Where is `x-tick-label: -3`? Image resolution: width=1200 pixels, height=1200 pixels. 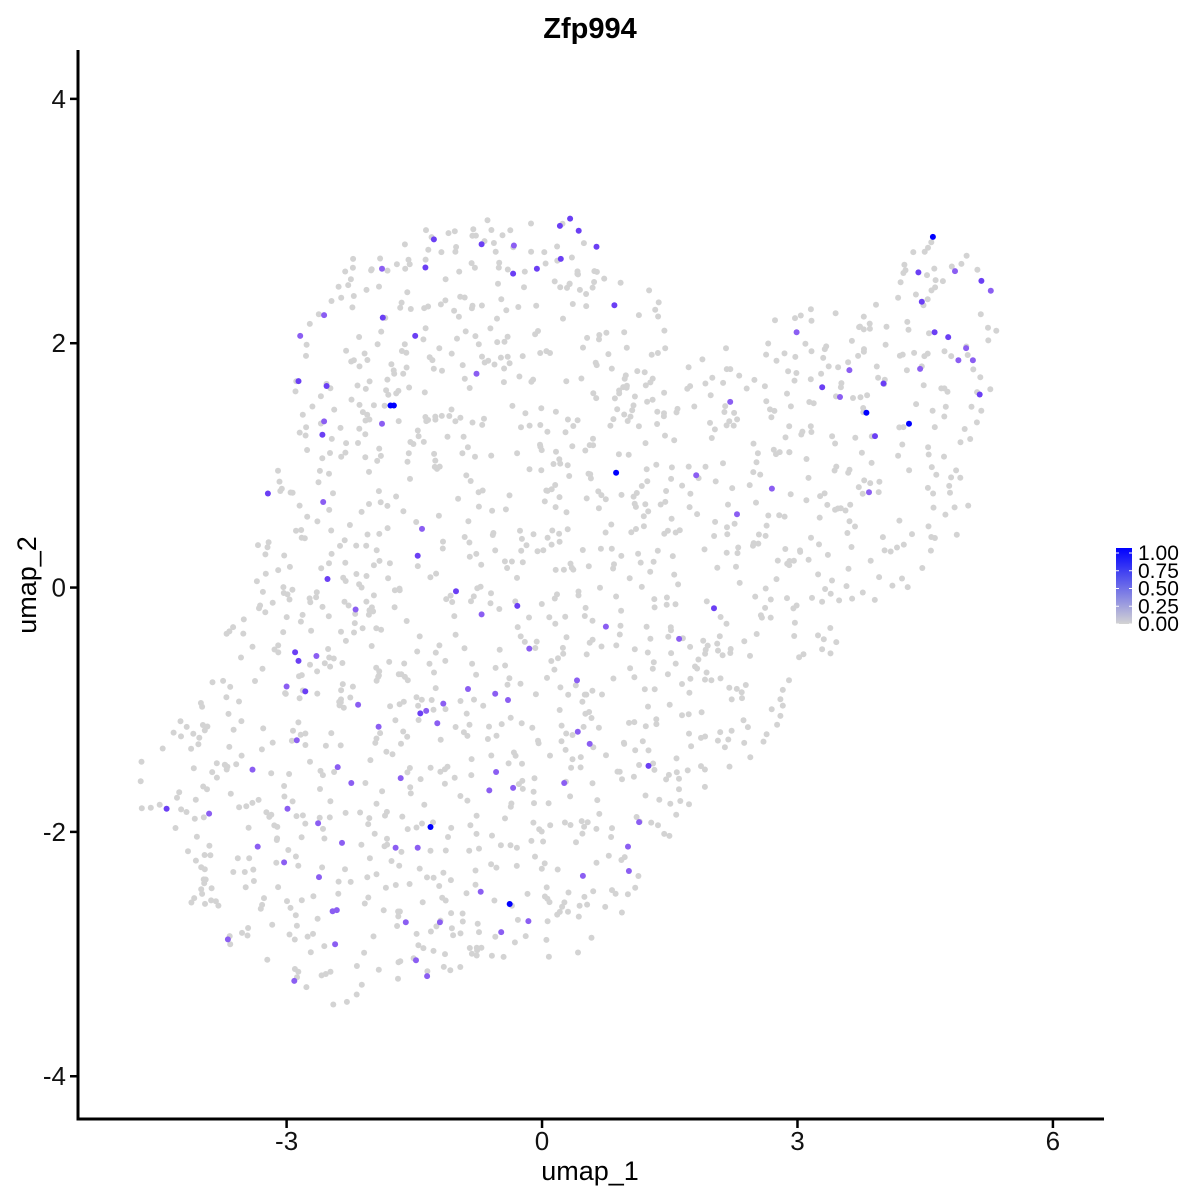
x-tick-label: -3 is located at coordinates (286, 1141).